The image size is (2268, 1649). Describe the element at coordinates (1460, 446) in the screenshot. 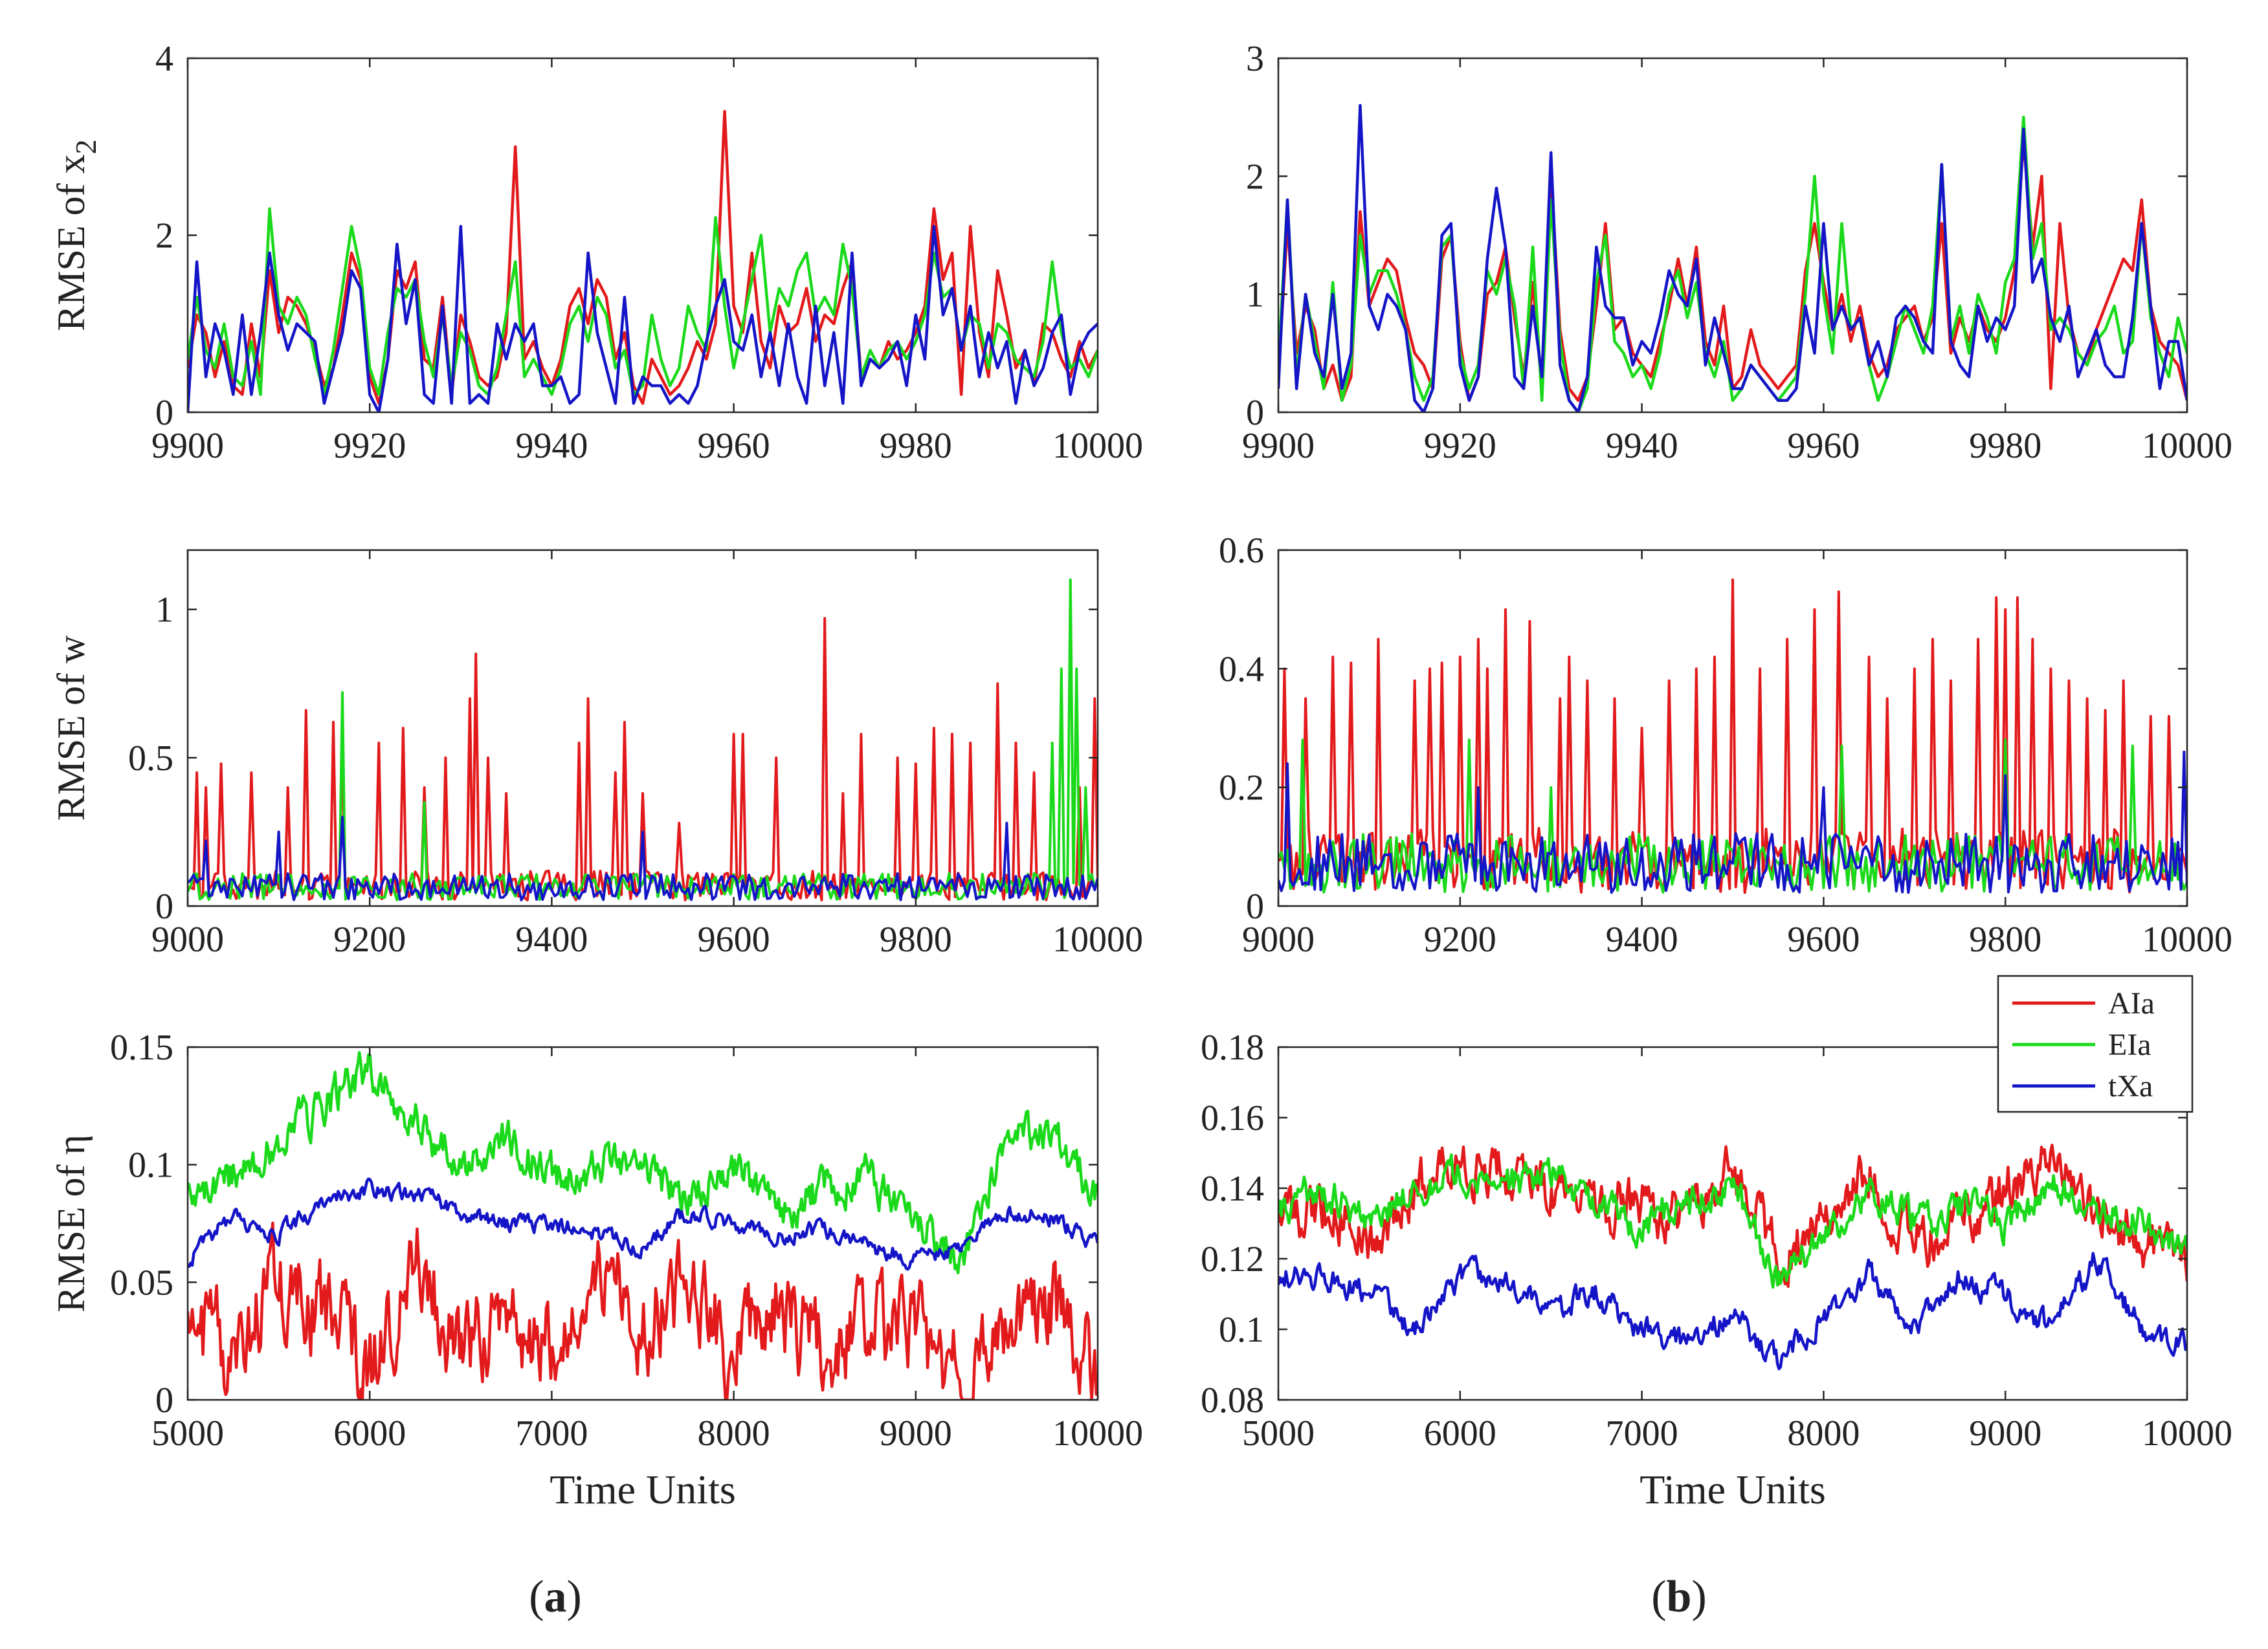

I see `chart-b1-xtick-label: 9920` at that location.